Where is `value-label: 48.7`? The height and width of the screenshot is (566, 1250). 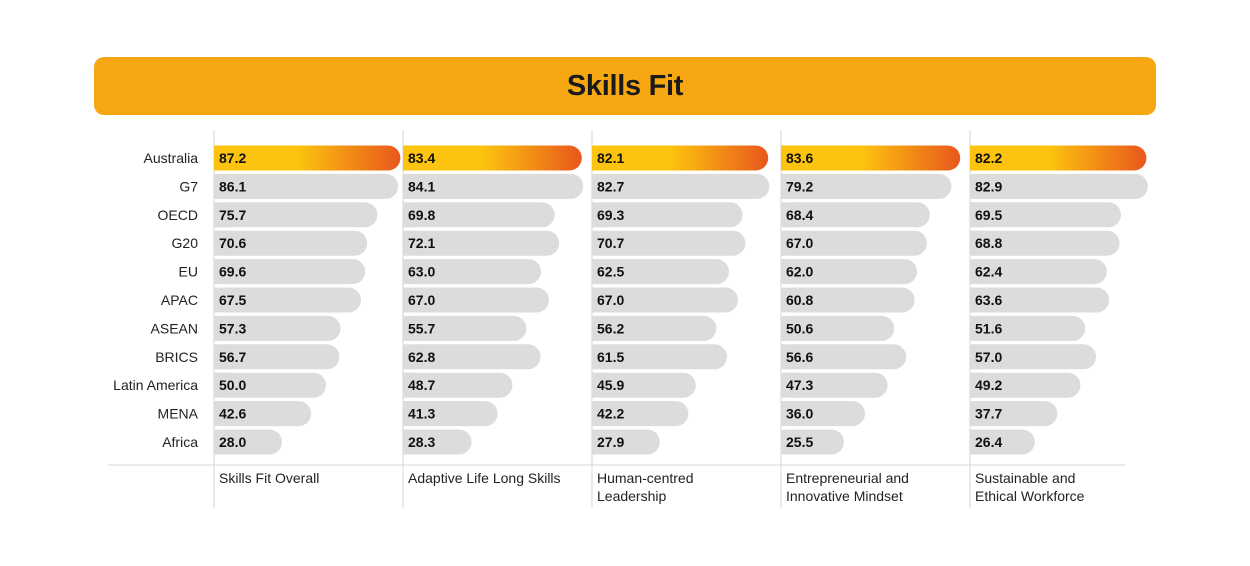 value-label: 48.7 is located at coordinates (421, 385).